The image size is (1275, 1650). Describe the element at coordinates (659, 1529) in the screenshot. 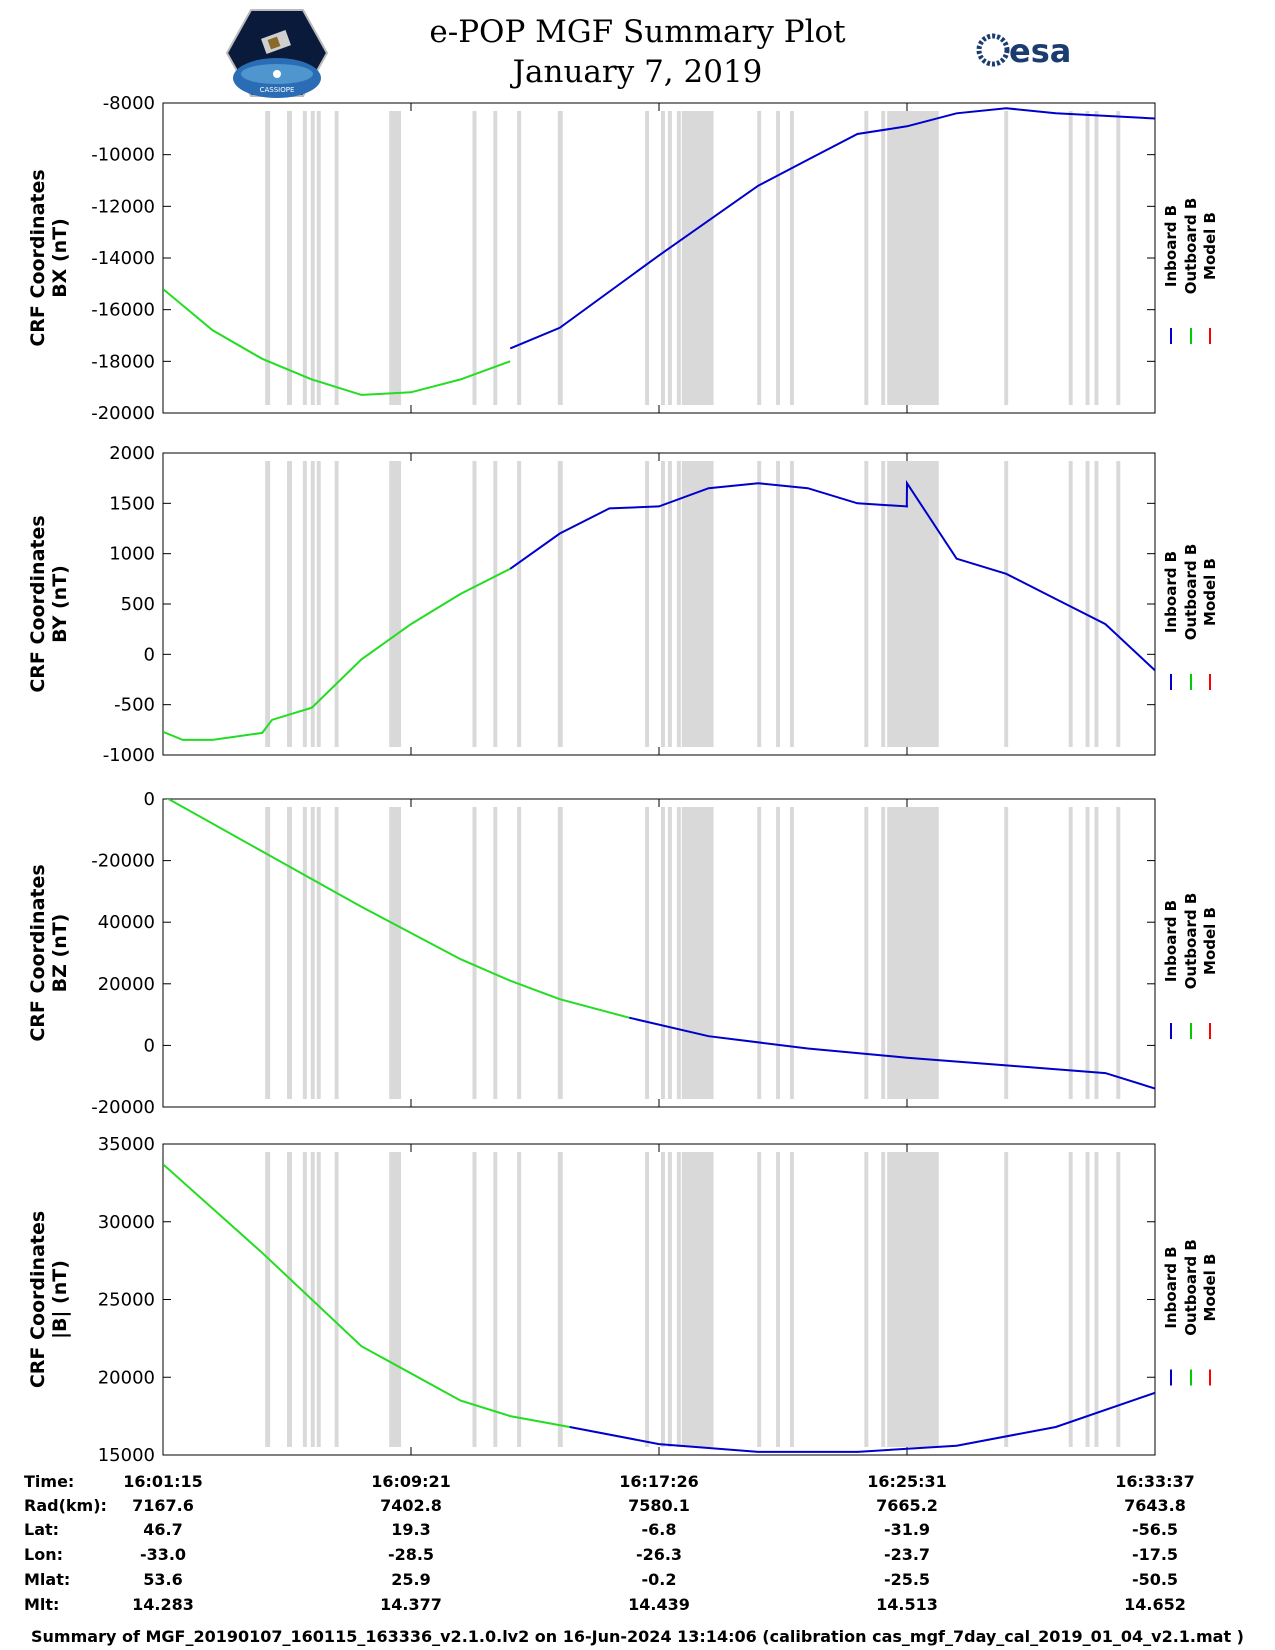

I see `info-cell: -6.8` at that location.